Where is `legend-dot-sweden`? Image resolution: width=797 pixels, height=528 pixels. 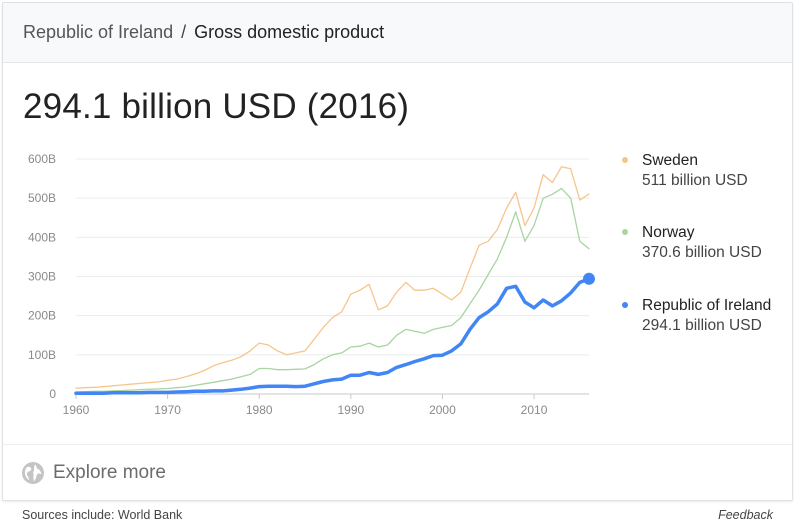 legend-dot-sweden is located at coordinates (625, 160).